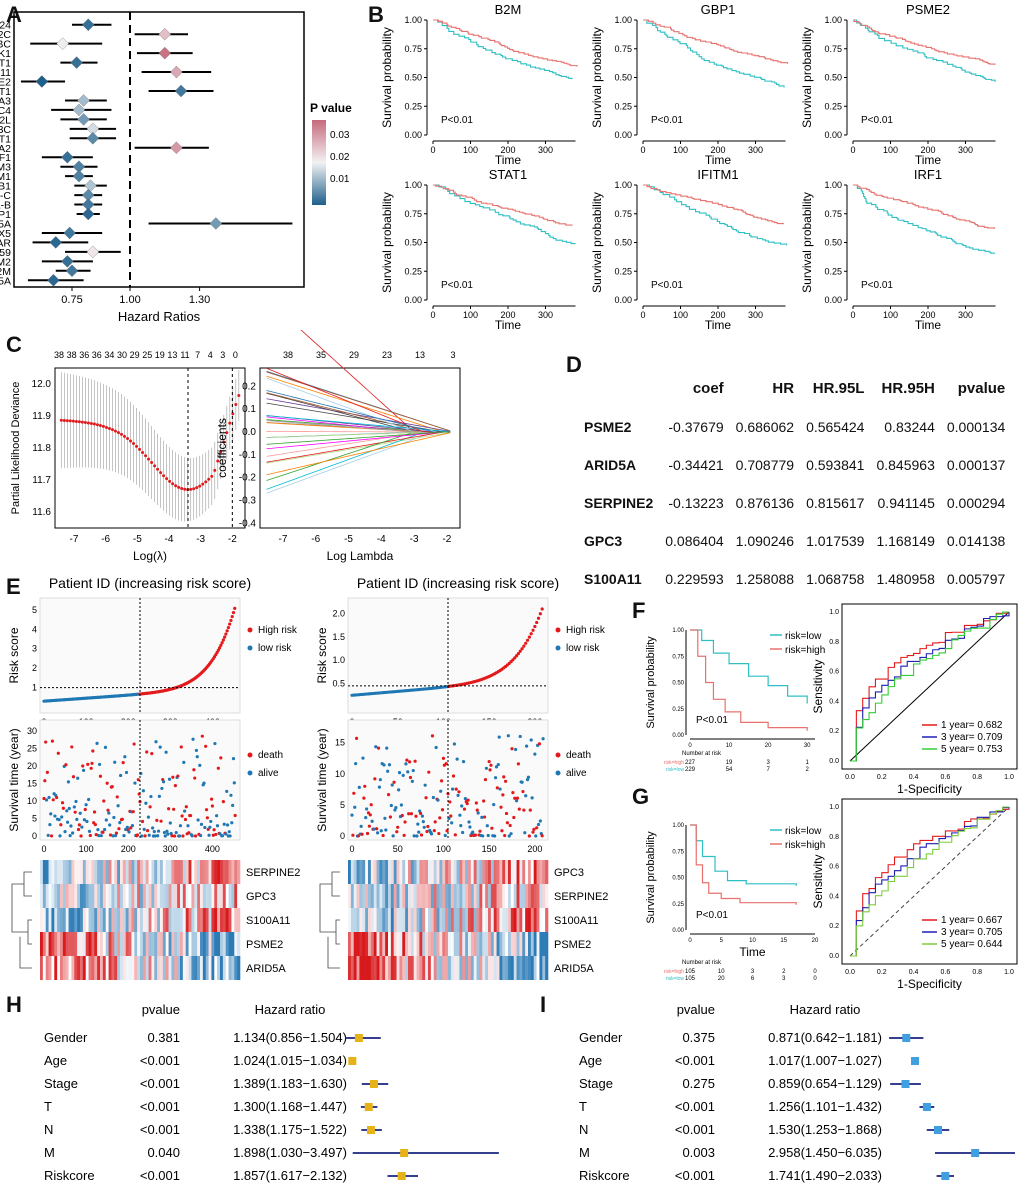 This screenshot has width=1031, height=1192. What do you see at coordinates (135, 355) in the screenshot?
I see `top-tick-label: 29` at bounding box center [135, 355].